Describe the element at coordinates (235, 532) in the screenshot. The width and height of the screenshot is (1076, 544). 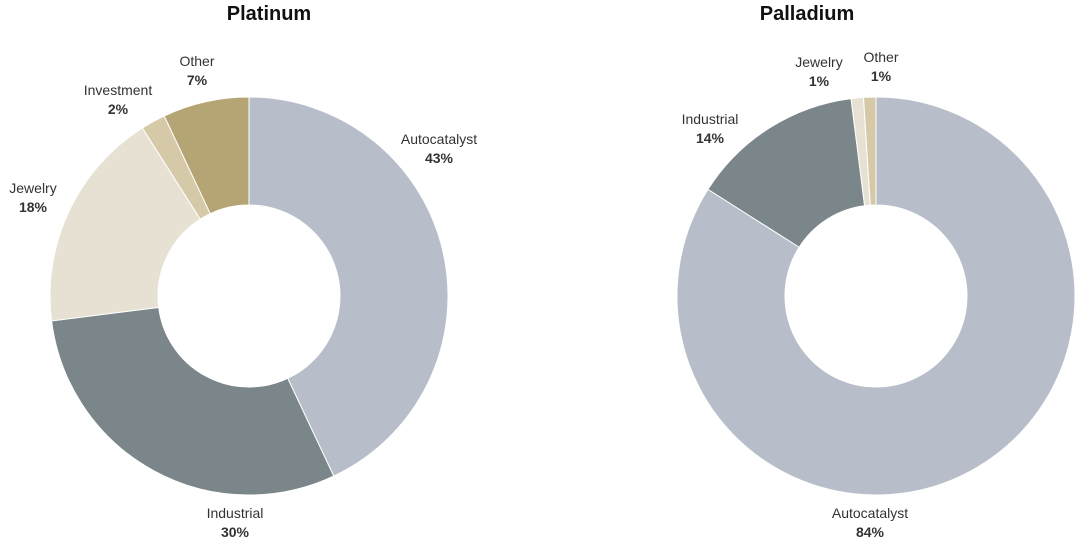
I see `slice-value-industrial: 30%` at that location.